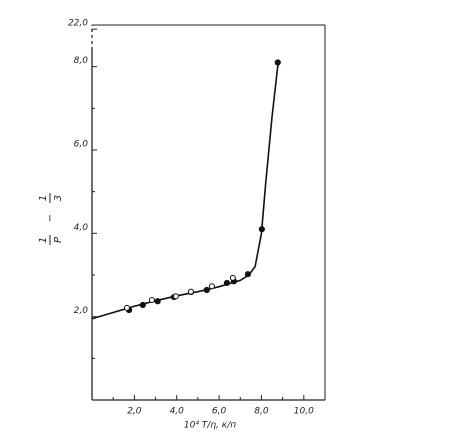 Image resolution: width=466 pixels, height=436 pixels. I want to click on x-tick-label: 6,0, so click(219, 412).